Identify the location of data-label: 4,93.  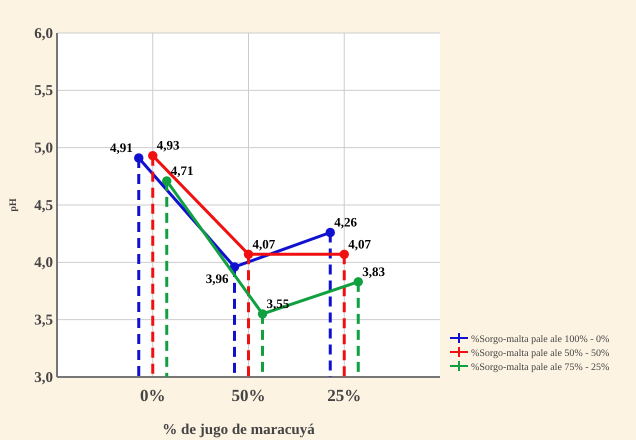
(168, 145).